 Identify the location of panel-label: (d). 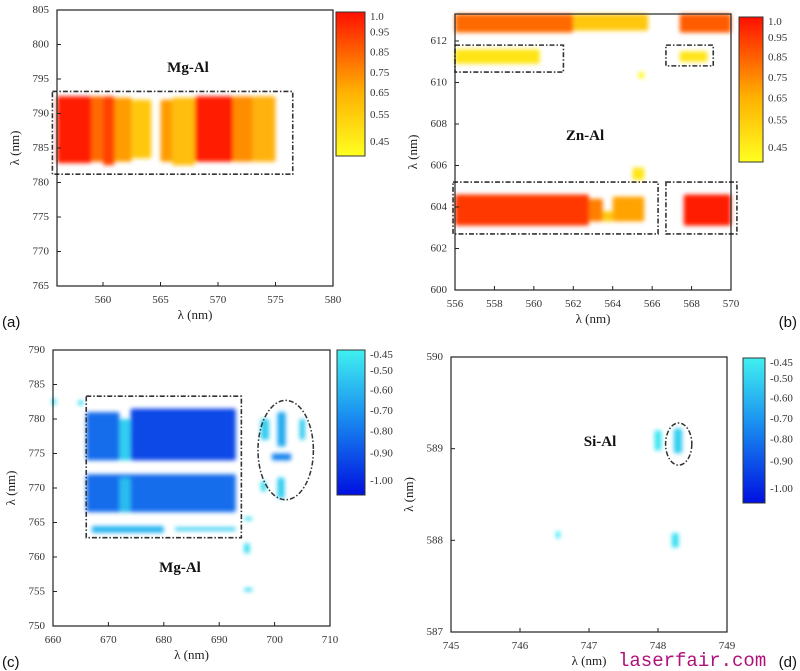
(788, 662).